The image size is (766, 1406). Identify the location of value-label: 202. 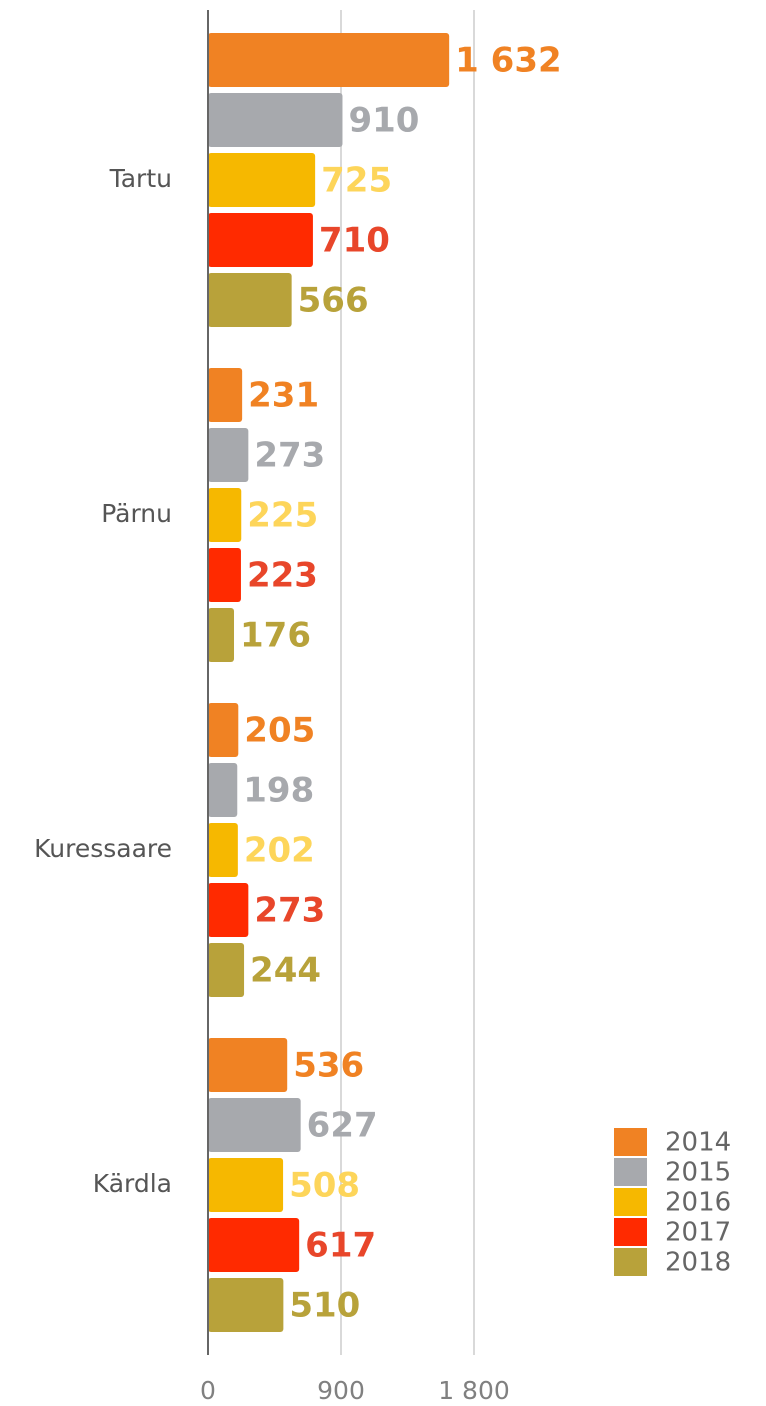
(279, 851).